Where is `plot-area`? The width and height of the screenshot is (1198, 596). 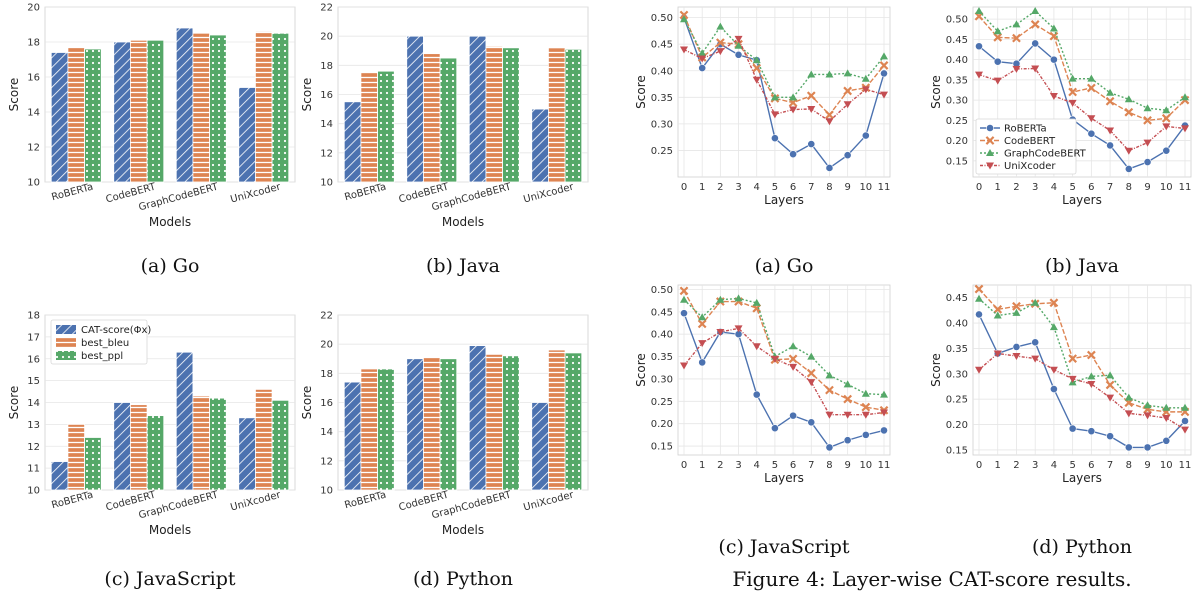 plot-area is located at coordinates (784, 92).